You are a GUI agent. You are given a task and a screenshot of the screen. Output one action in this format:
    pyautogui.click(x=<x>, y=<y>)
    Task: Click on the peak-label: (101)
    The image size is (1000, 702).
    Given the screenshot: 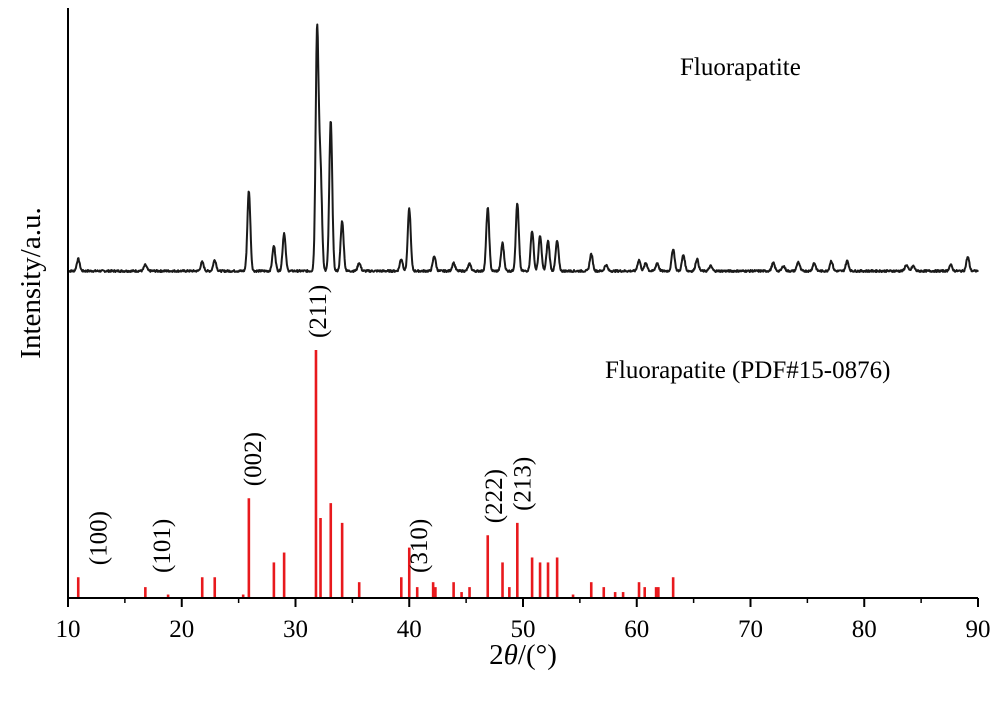 What is the action you would take?
    pyautogui.click(x=162, y=546)
    